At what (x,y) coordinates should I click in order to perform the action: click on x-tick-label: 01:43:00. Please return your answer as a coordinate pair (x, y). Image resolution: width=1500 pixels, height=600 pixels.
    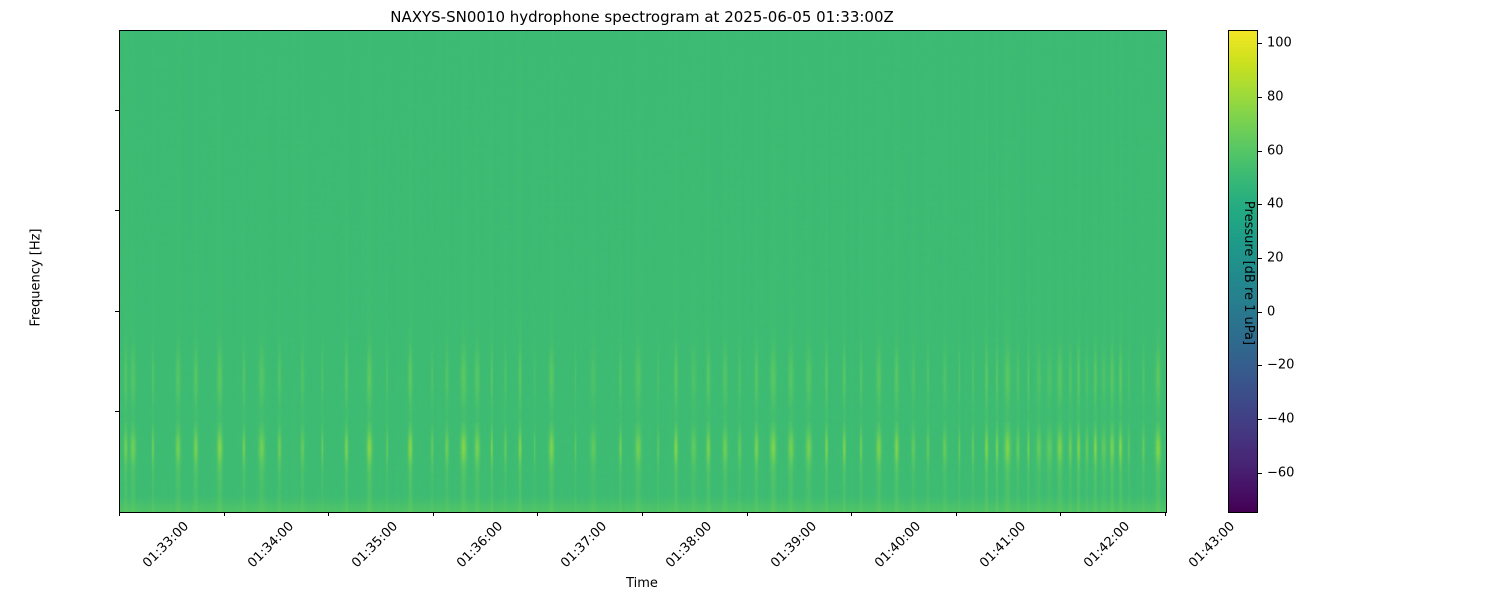
    Looking at the image, I should click on (1212, 545).